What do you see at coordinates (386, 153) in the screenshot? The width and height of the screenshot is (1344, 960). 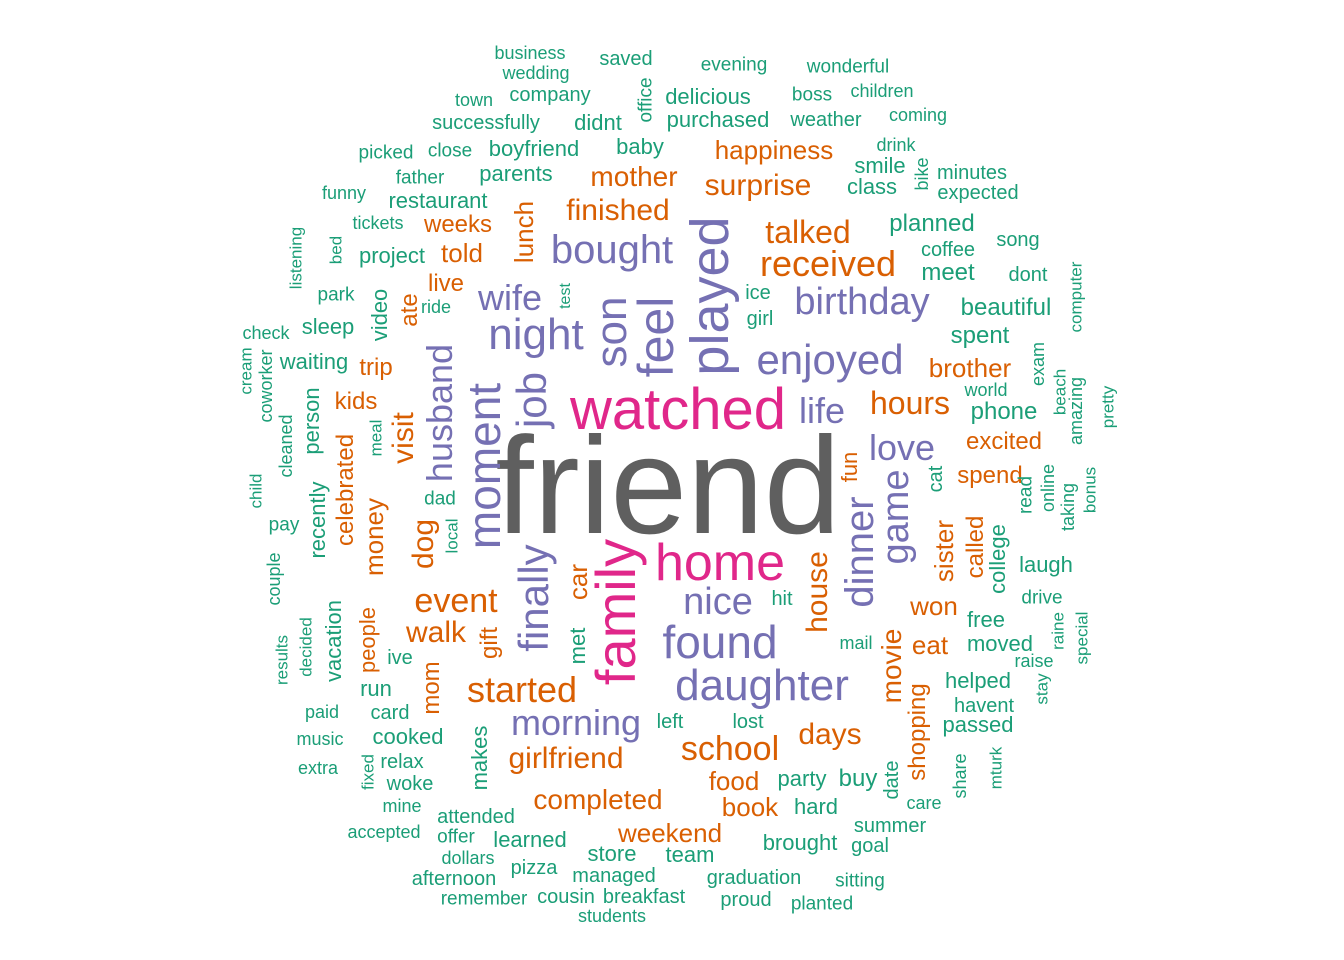 I see `word-picked: picked` at bounding box center [386, 153].